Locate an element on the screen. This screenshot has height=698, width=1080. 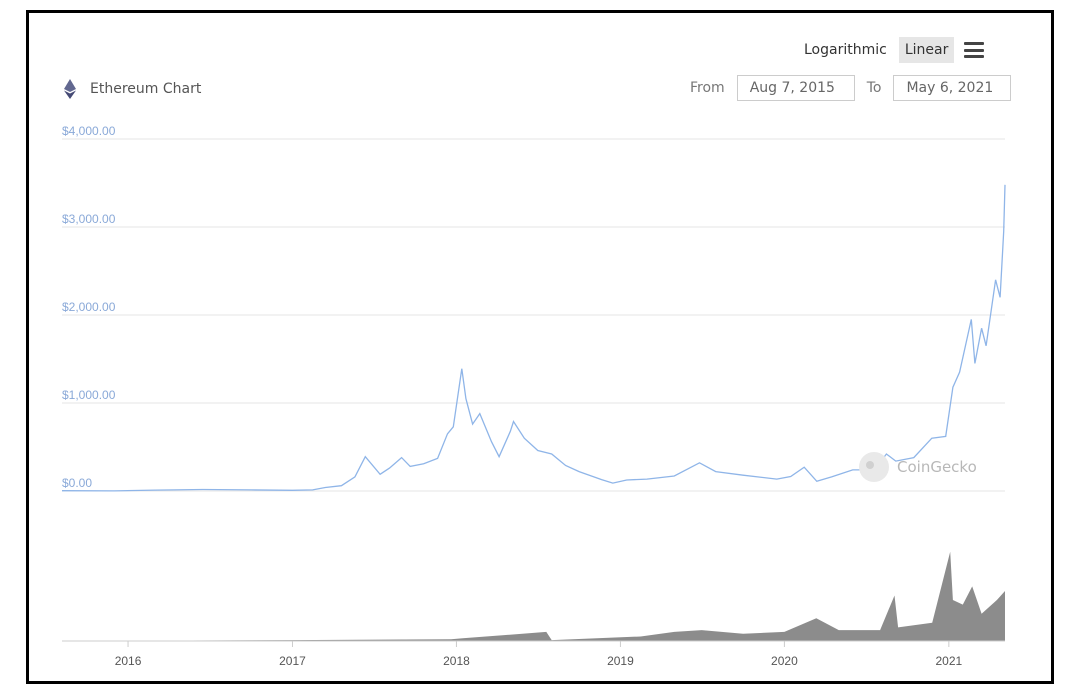
chart-title-text: Ethereum Chart is located at coordinates (146, 89).